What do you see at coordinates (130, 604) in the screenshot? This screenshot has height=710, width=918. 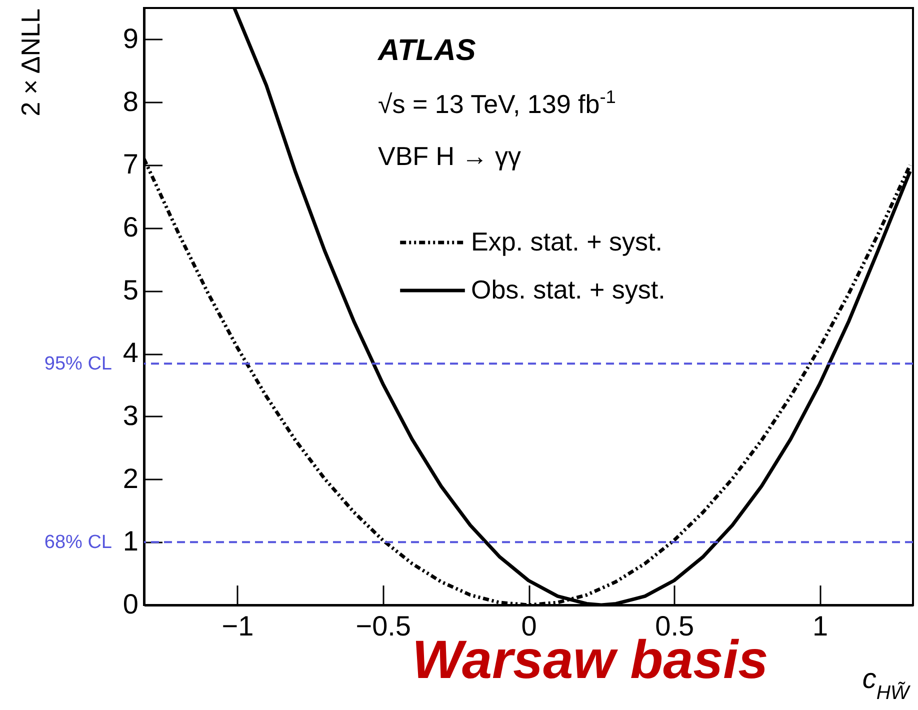 I see `y-tick-label: 0` at bounding box center [130, 604].